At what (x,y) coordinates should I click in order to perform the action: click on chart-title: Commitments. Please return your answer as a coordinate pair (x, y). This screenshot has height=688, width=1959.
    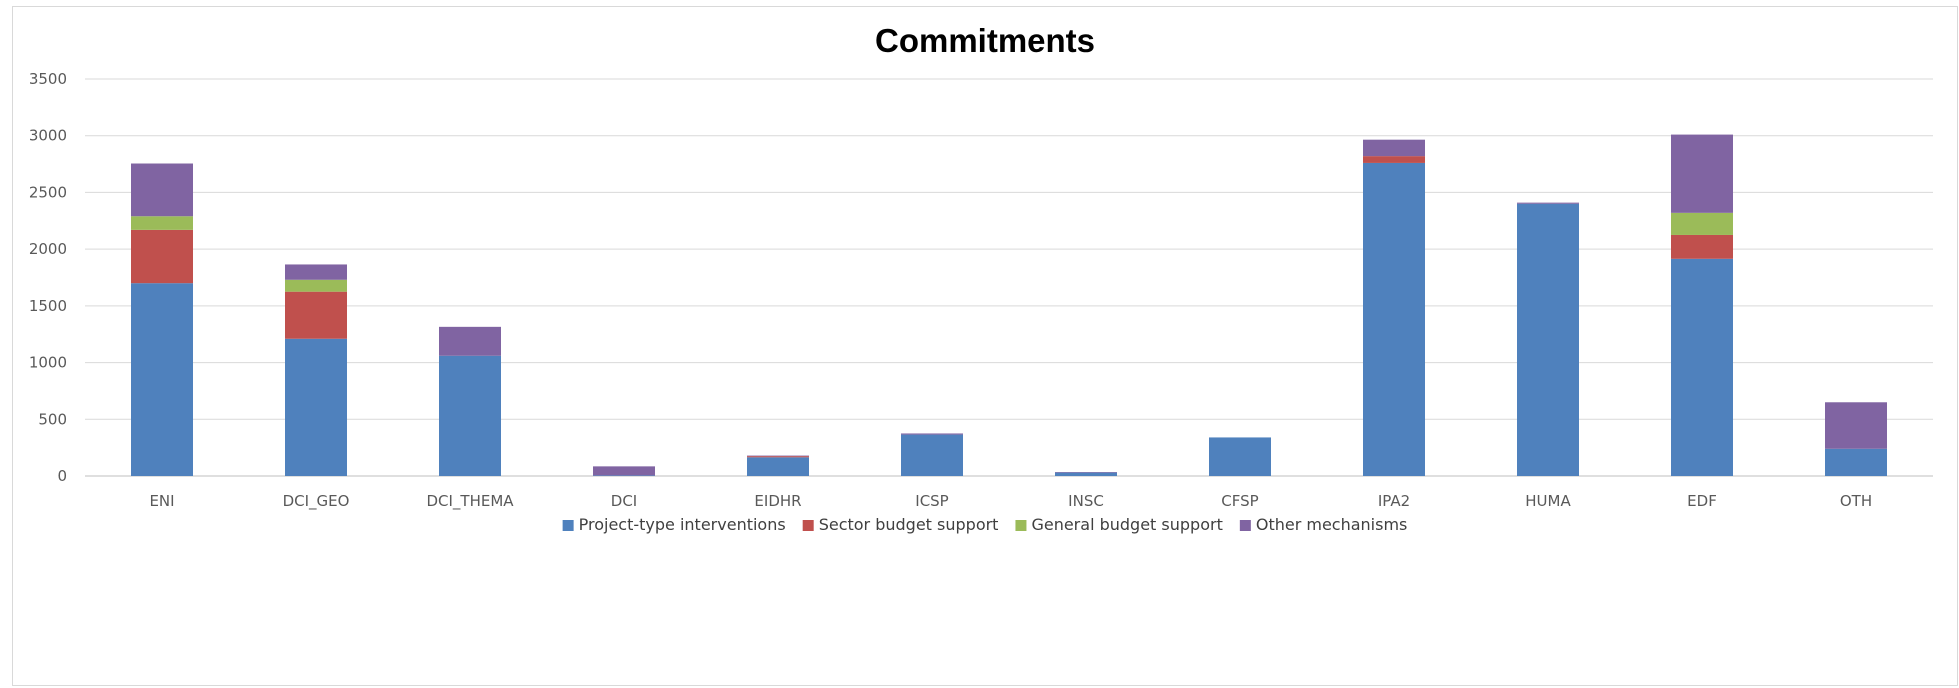
    Looking at the image, I should click on (985, 40).